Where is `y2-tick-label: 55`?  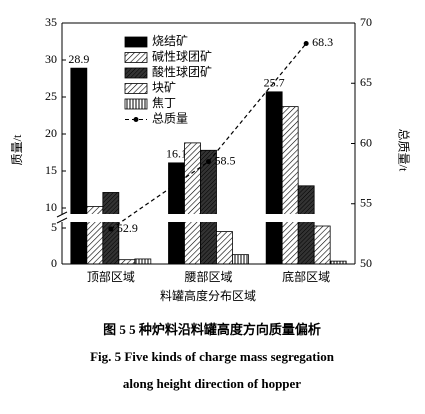 y2-tick-label: 55 is located at coordinates (366, 203).